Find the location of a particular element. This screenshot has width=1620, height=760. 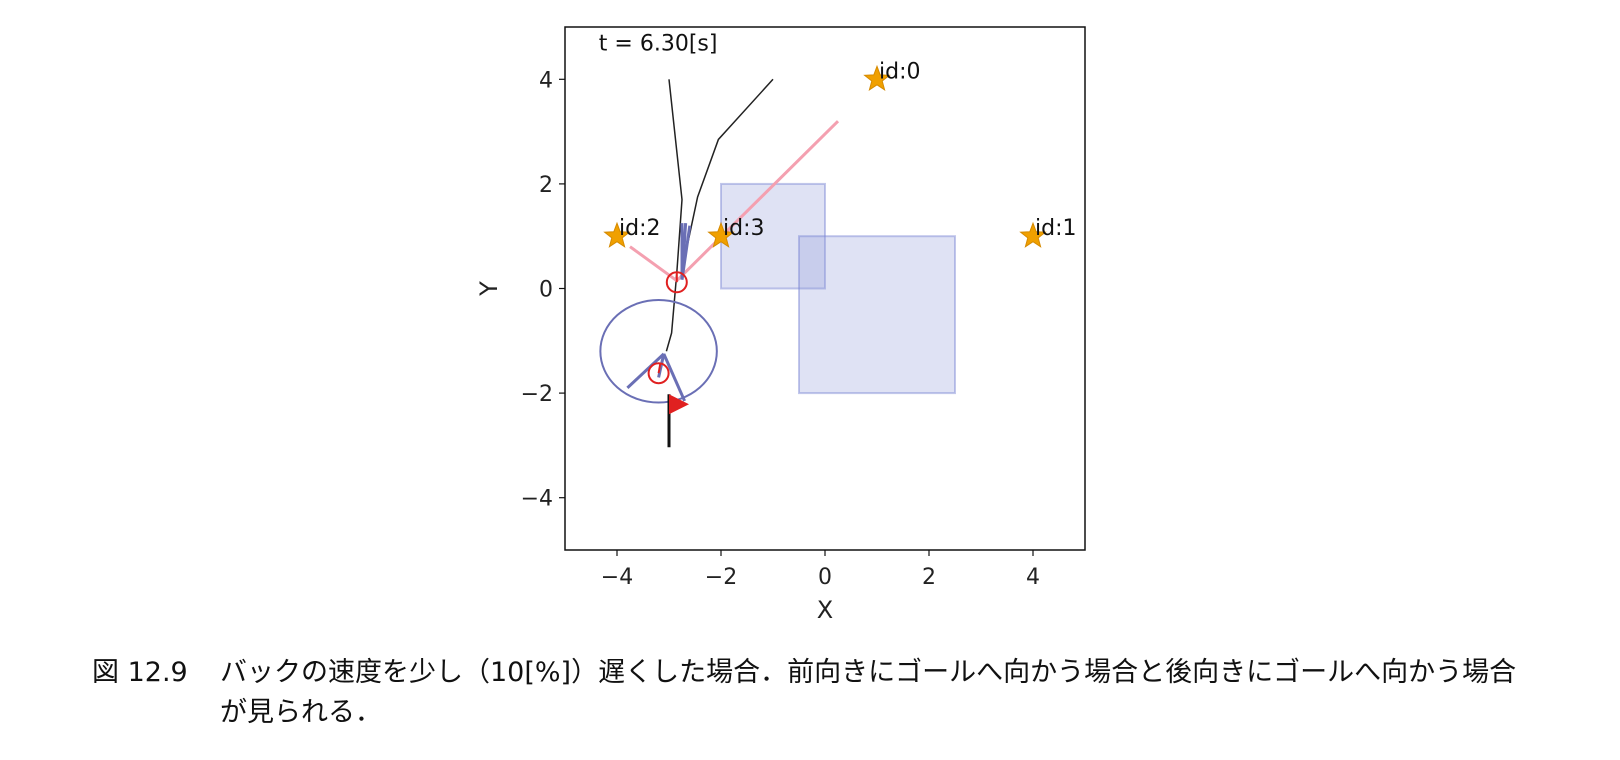

y-tick-label: 2 is located at coordinates (546, 185).